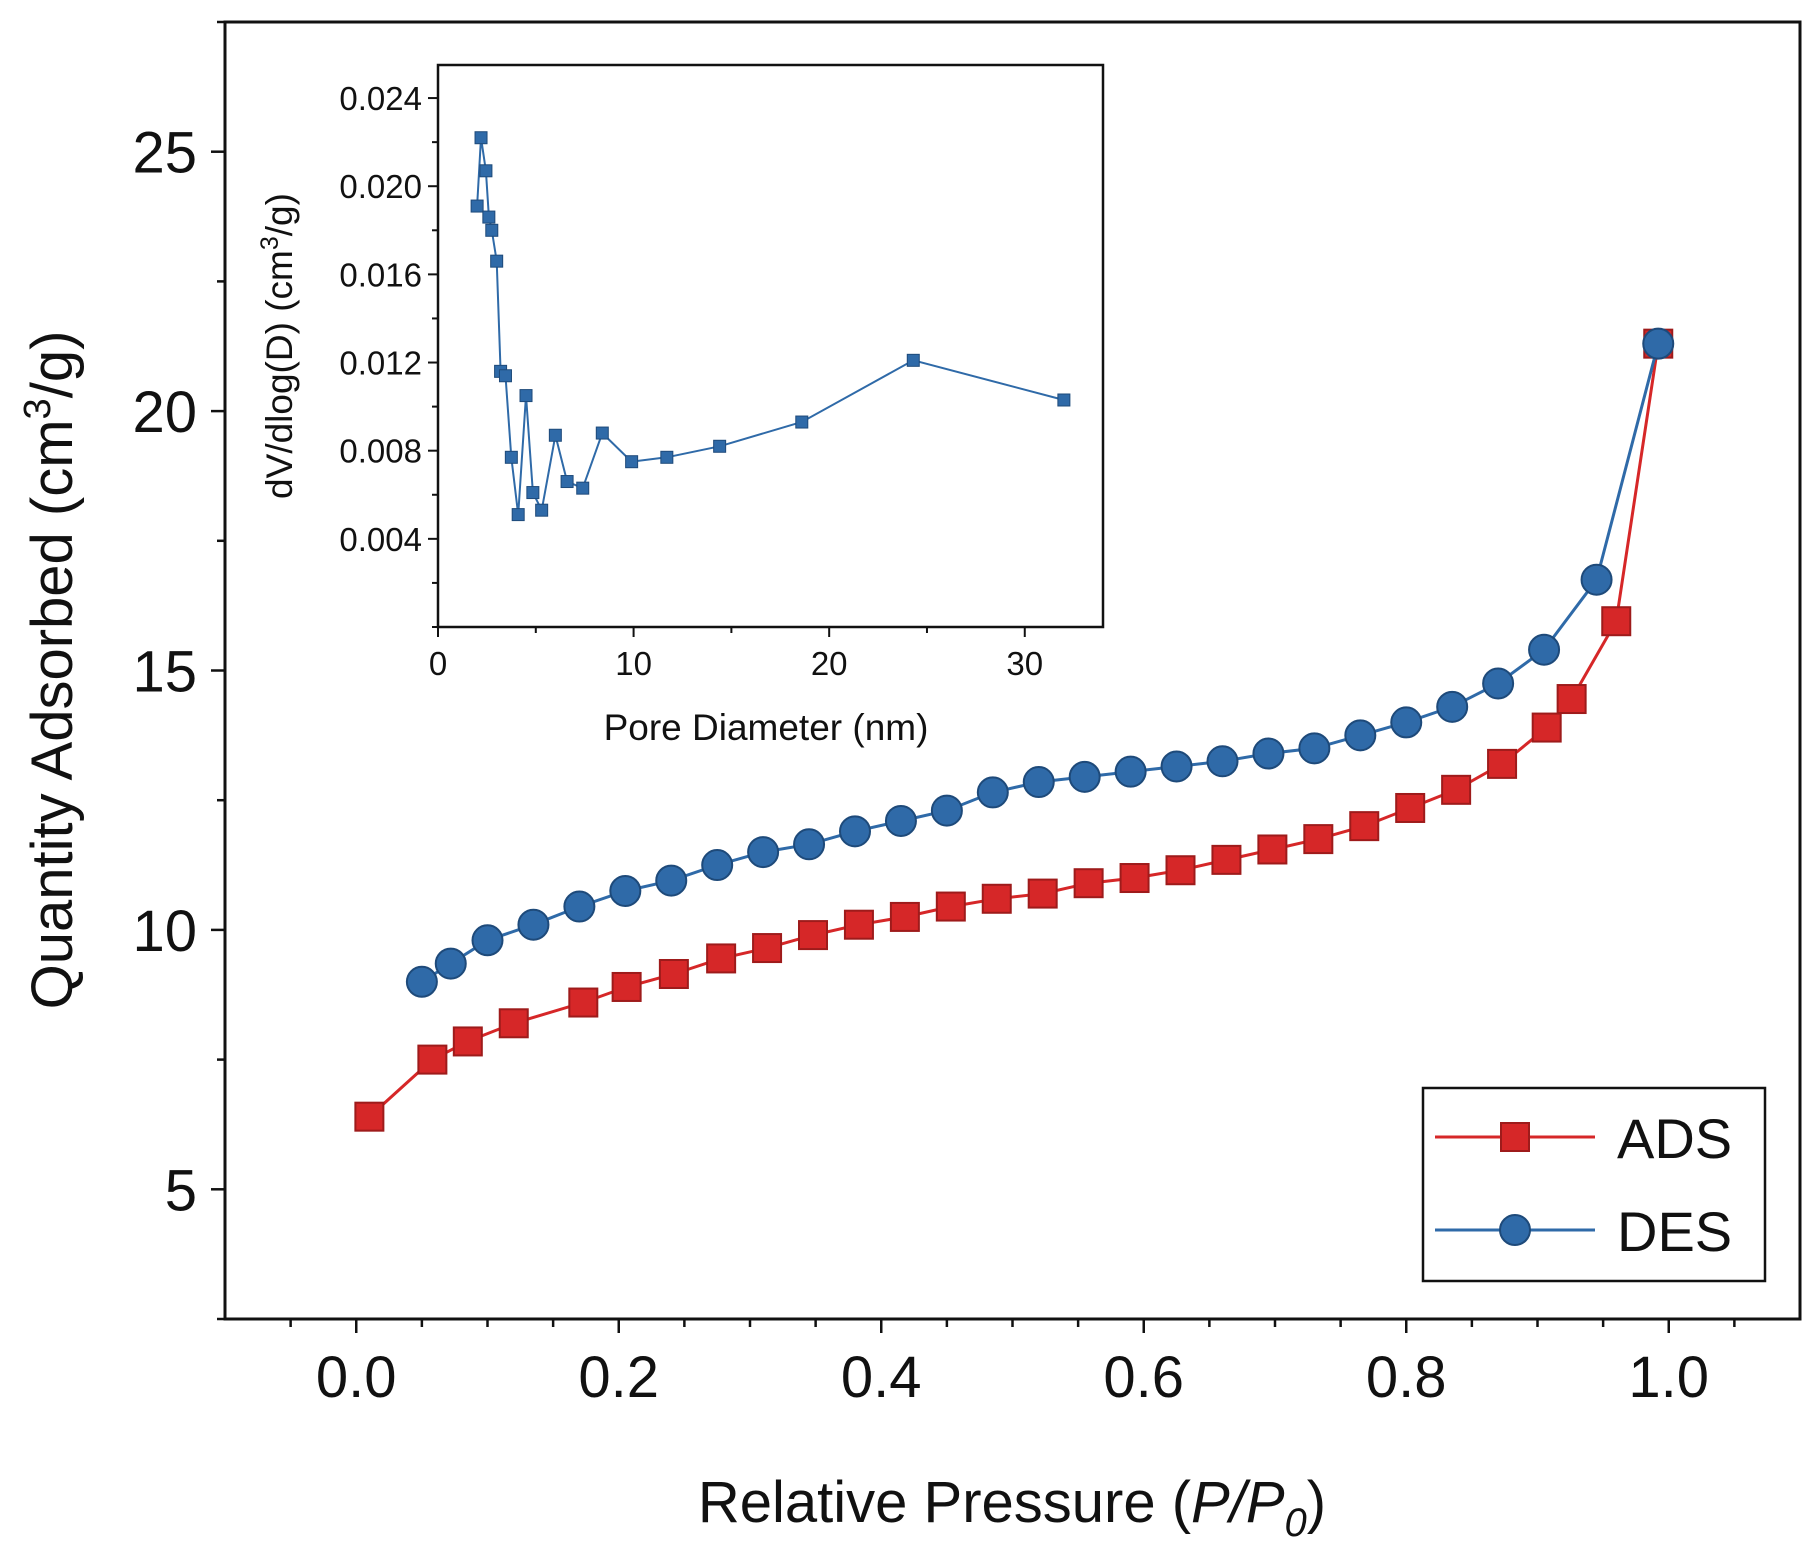 The image size is (1814, 1547). I want to click on main-x-tick-label: 1.0, so click(1668, 1377).